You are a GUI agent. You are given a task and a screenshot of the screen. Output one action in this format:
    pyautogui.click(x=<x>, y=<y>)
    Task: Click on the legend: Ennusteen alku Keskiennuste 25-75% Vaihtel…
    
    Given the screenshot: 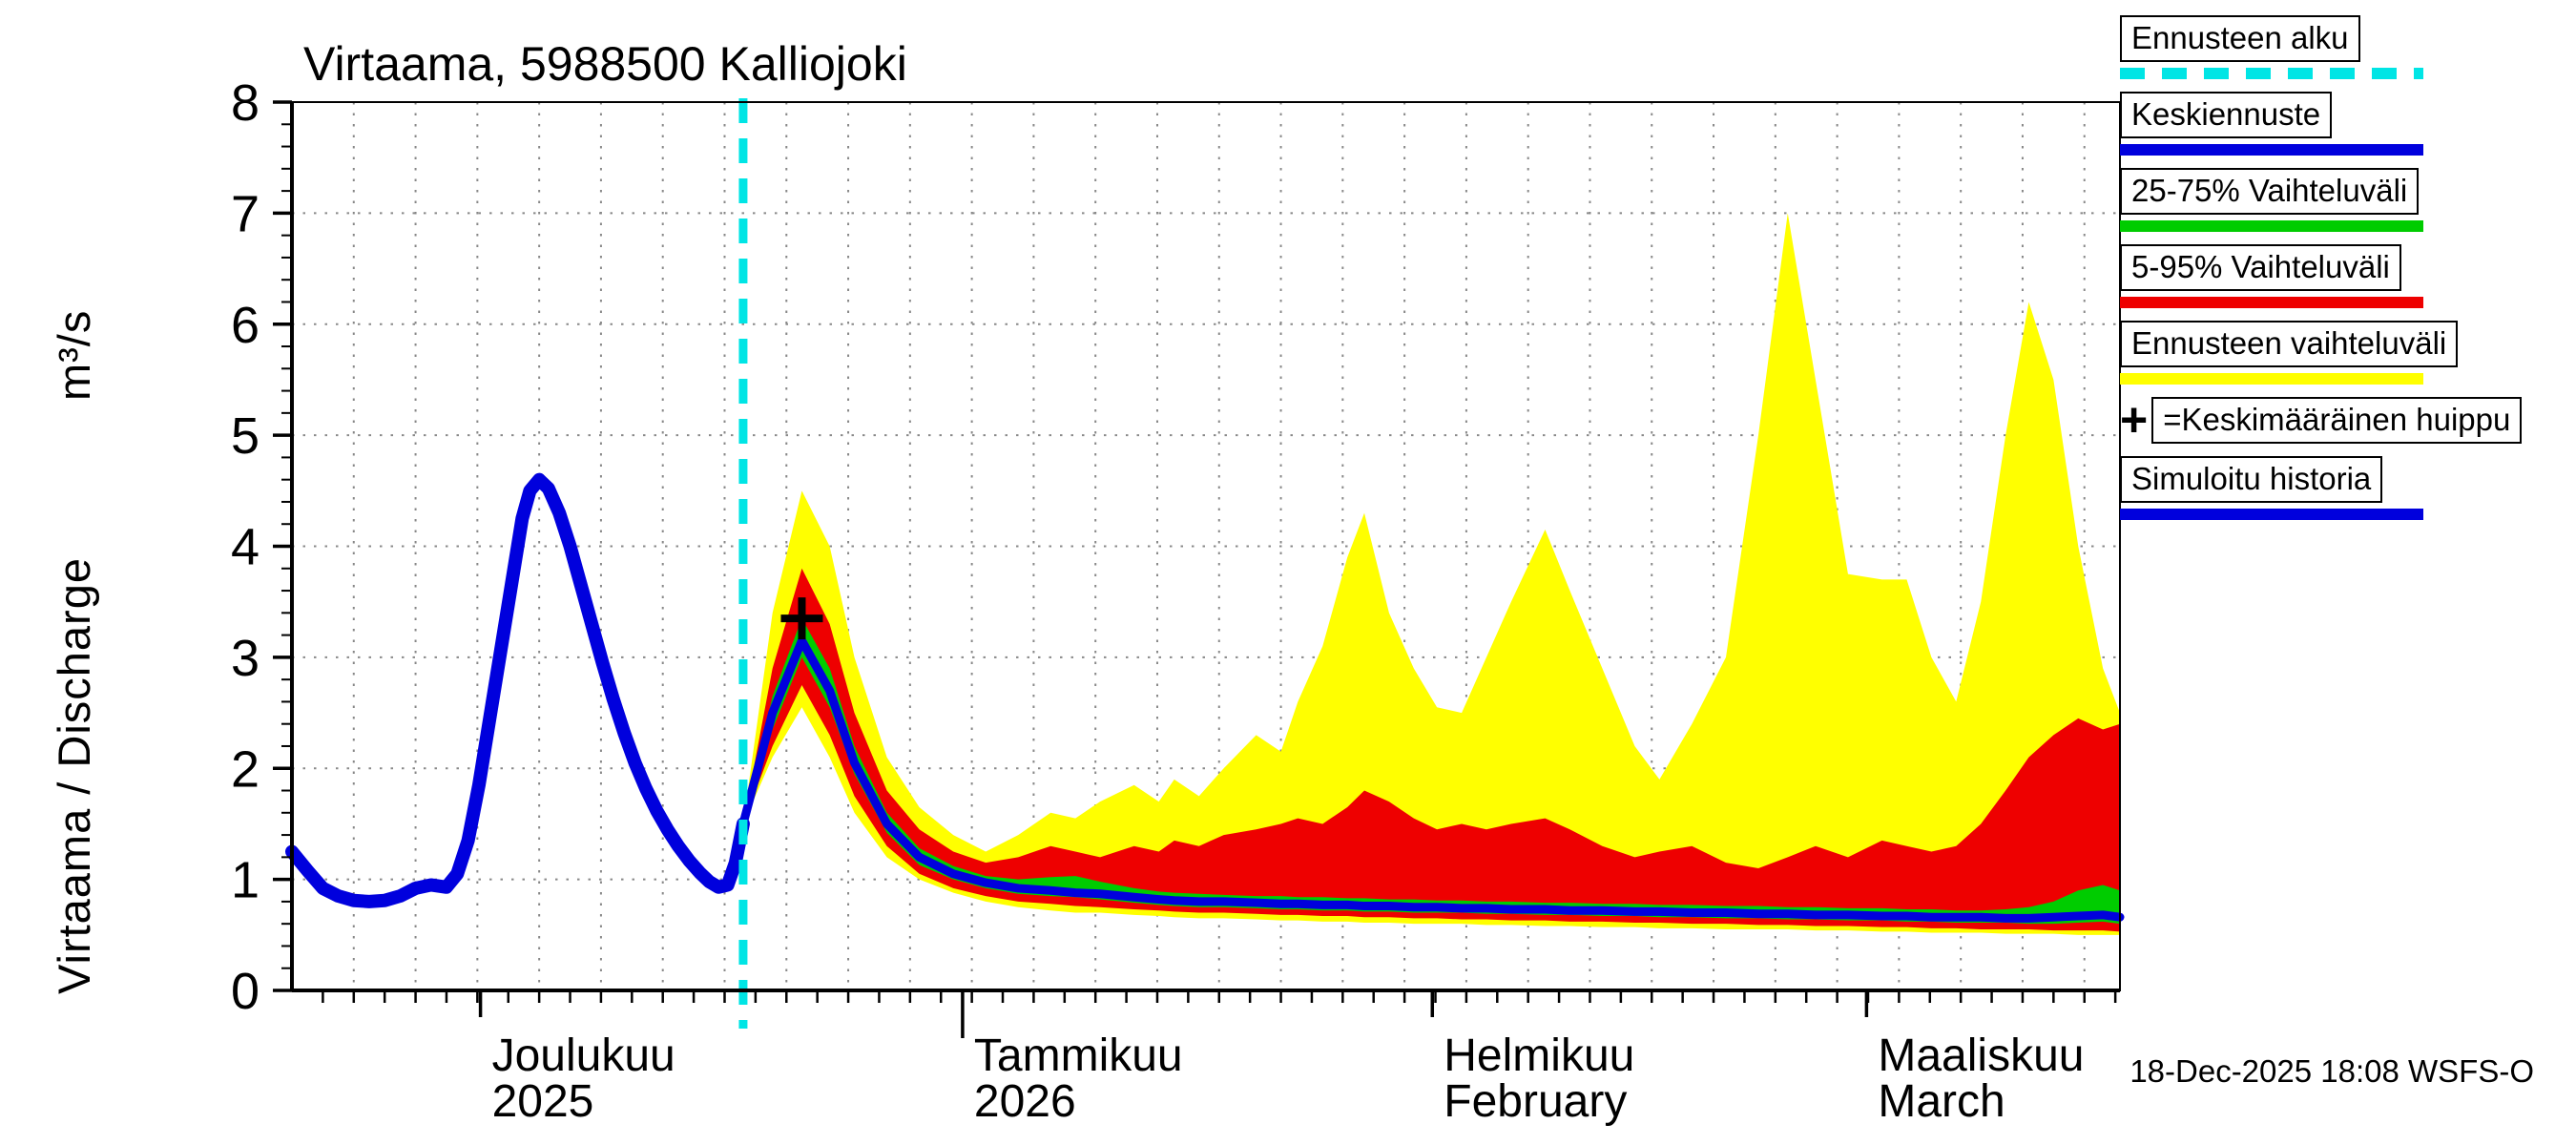 What is the action you would take?
    pyautogui.click(x=2339, y=273)
    